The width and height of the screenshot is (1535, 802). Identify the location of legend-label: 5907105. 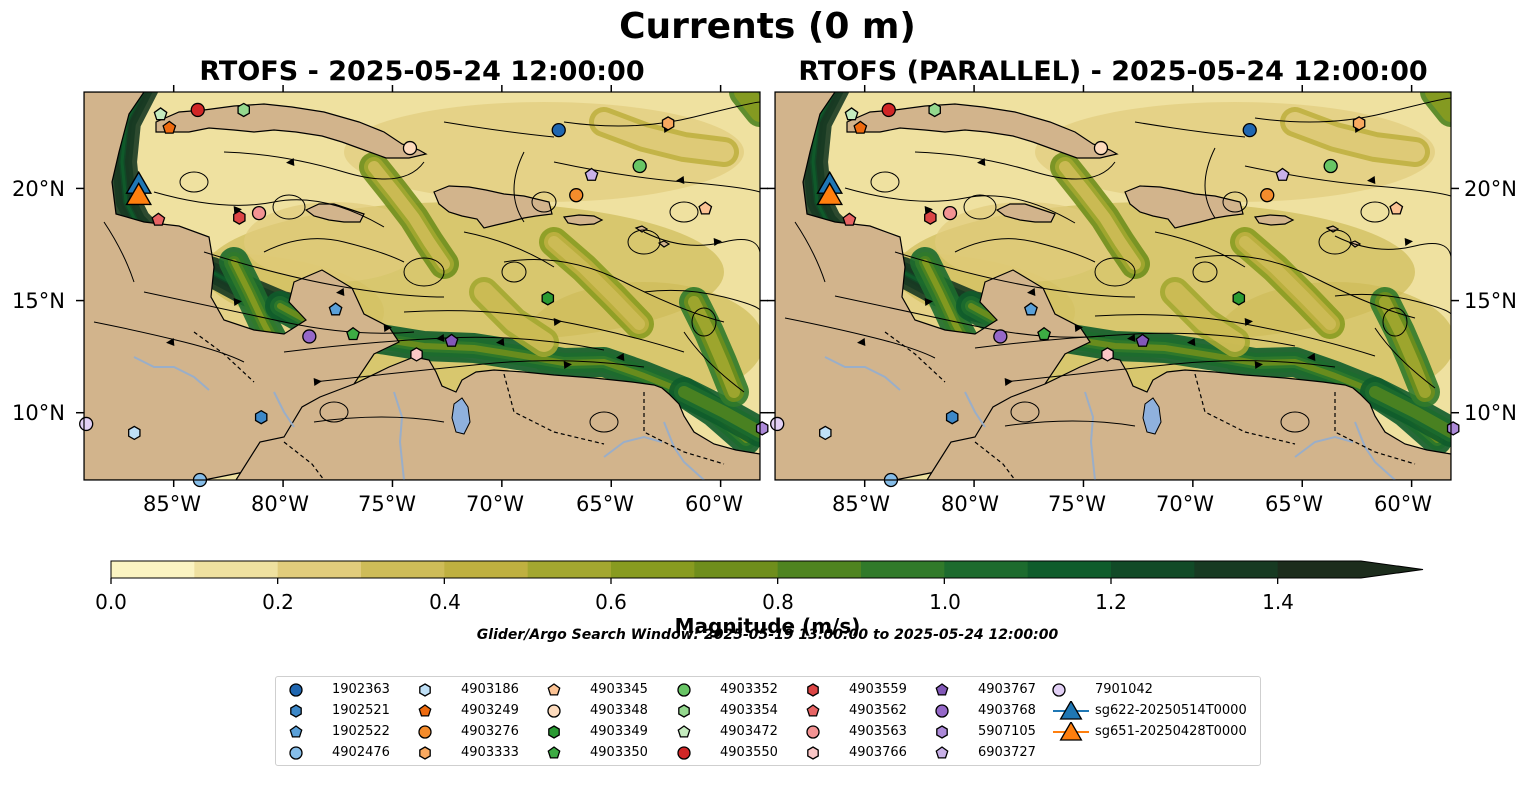
(1007, 731).